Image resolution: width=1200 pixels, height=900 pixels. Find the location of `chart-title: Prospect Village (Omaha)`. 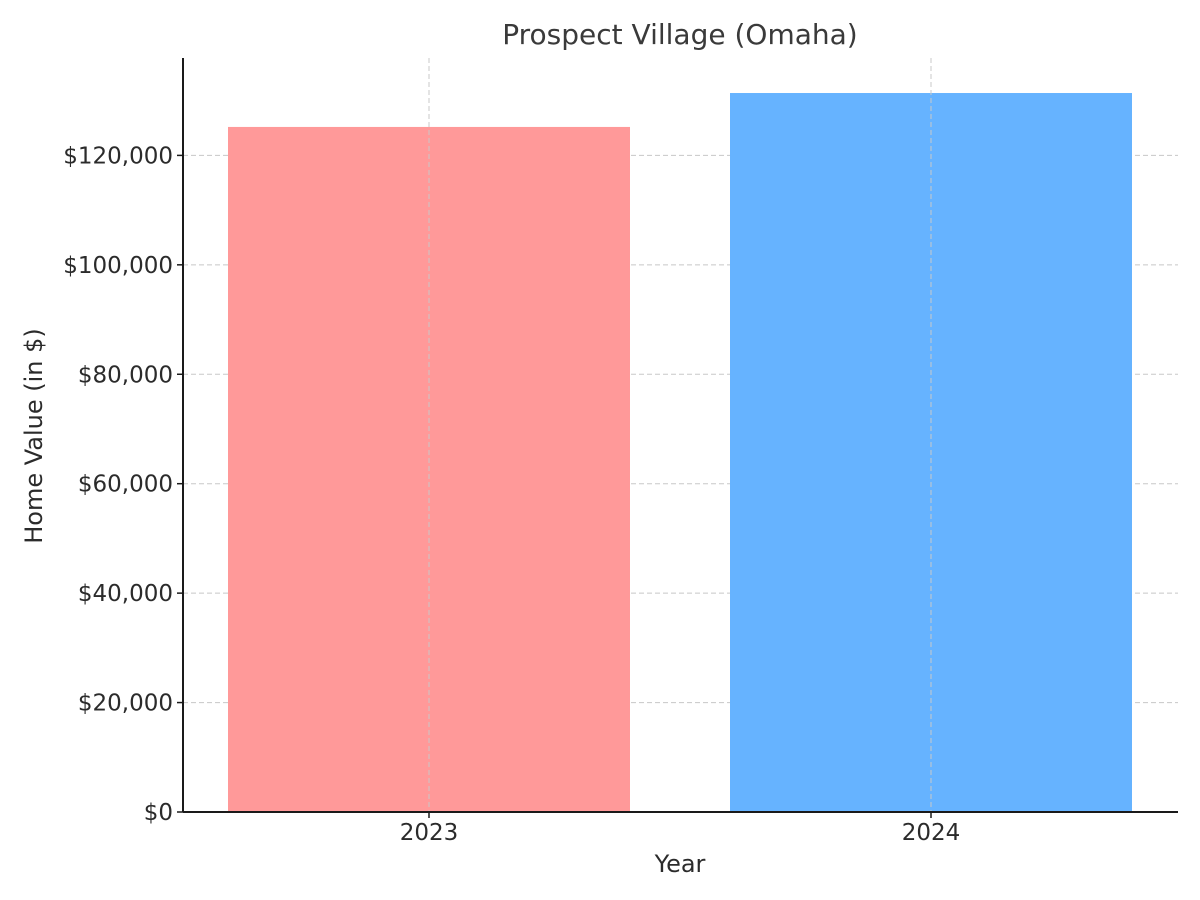

chart-title: Prospect Village (Omaha) is located at coordinates (679, 34).